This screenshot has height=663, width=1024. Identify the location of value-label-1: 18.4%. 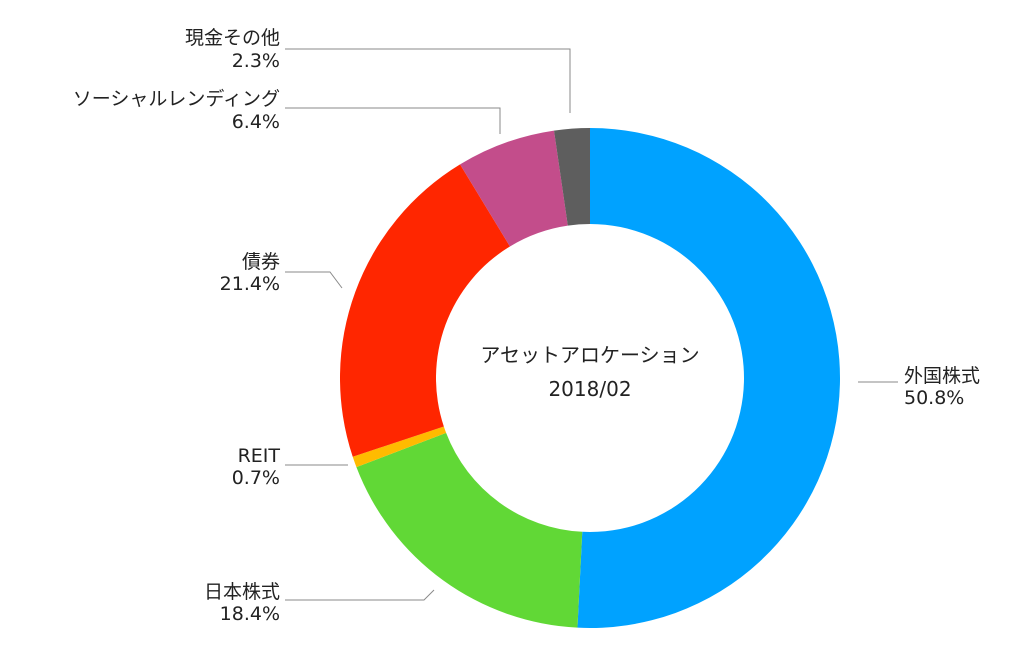
(250, 614).